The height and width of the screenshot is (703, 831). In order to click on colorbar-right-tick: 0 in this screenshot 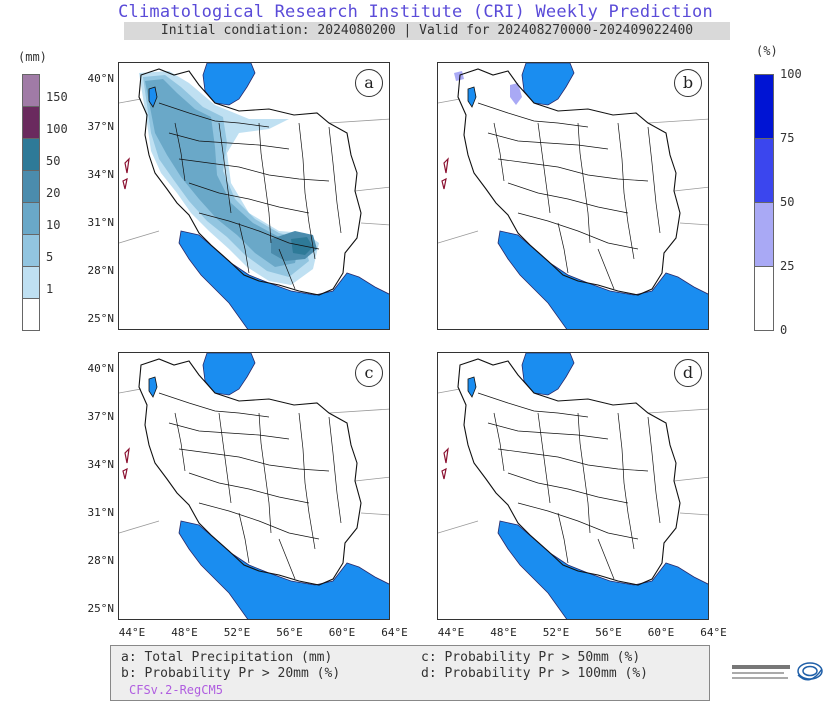, I will do `click(784, 330)`.